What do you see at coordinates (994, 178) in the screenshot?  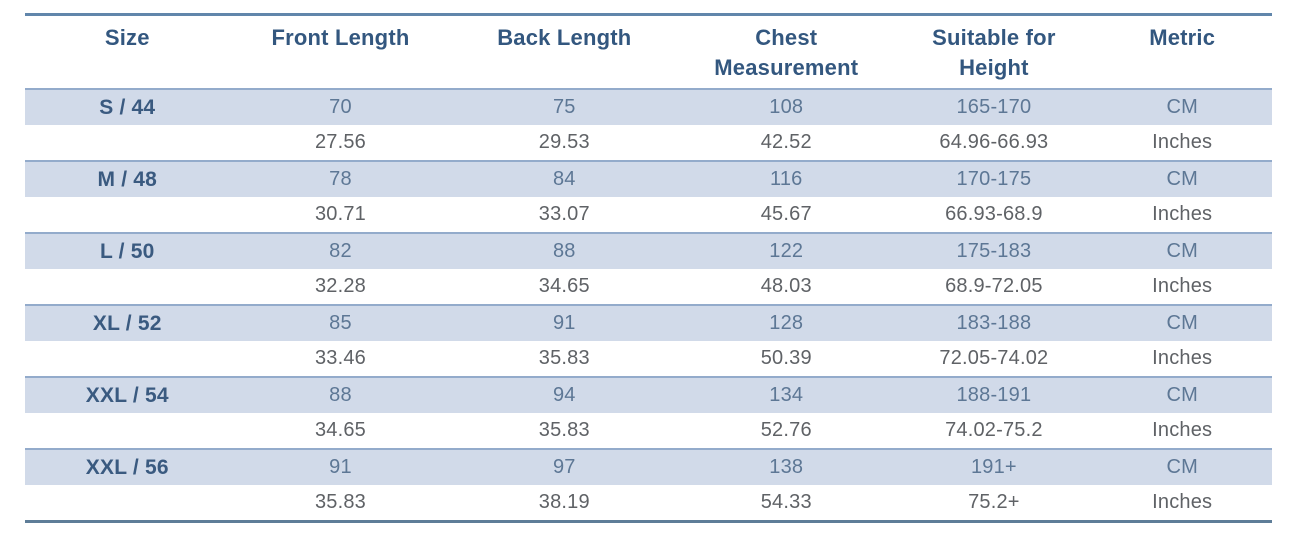 I see `cell-height: 170-175` at bounding box center [994, 178].